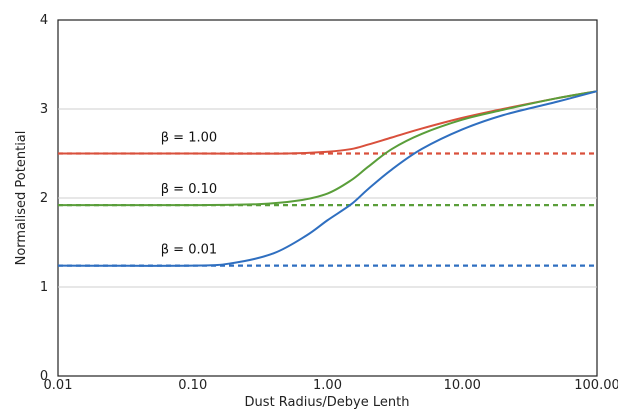  What do you see at coordinates (44, 20) in the screenshot?
I see `y-tick-label: 4` at bounding box center [44, 20].